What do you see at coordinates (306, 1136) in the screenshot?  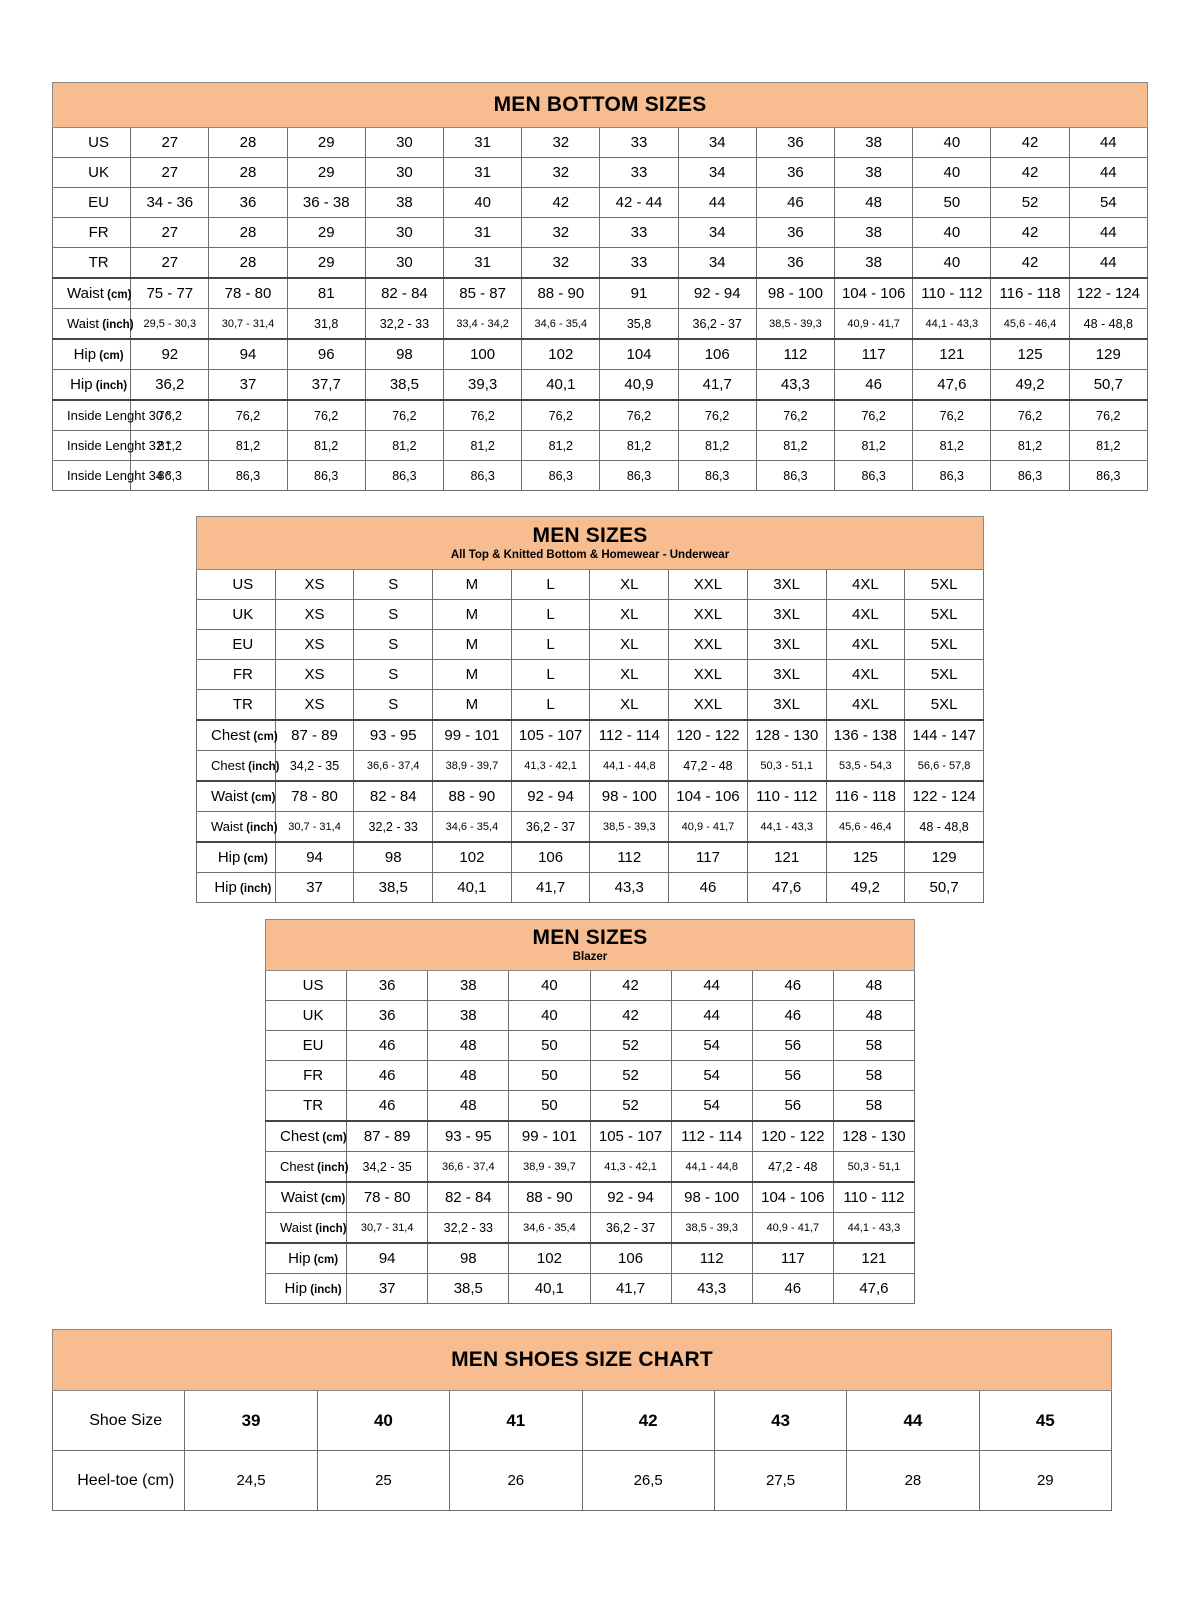 I see `row-label: Chest (cm)` at bounding box center [306, 1136].